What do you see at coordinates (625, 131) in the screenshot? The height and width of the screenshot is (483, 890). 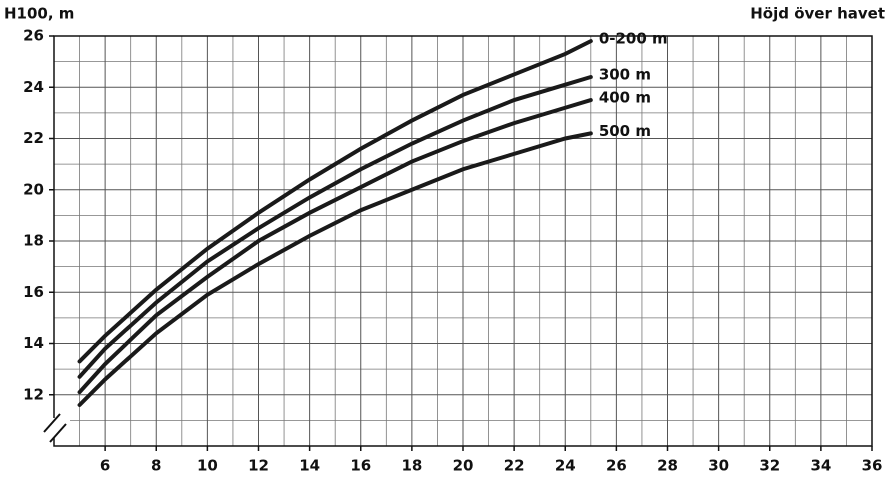 I see `series-label: 500 m` at bounding box center [625, 131].